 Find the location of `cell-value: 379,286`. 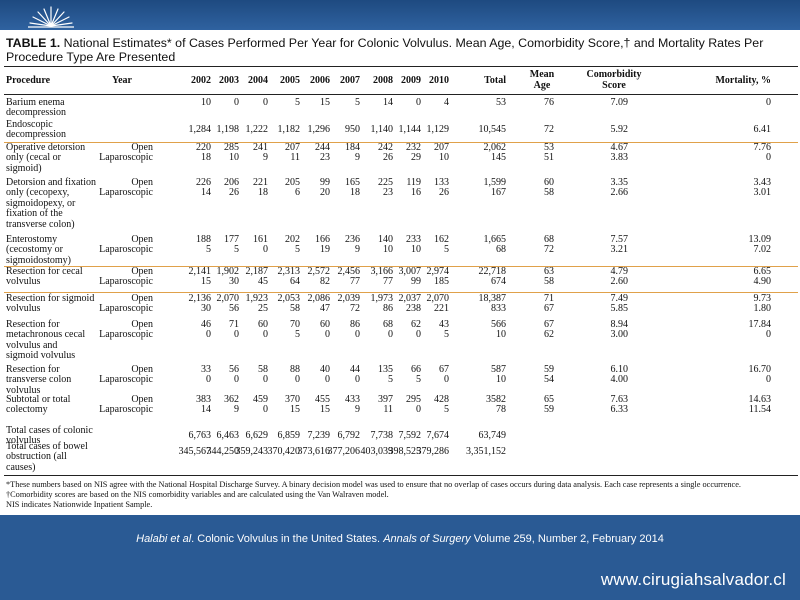

cell-value: 379,286 is located at coordinates (433, 451).